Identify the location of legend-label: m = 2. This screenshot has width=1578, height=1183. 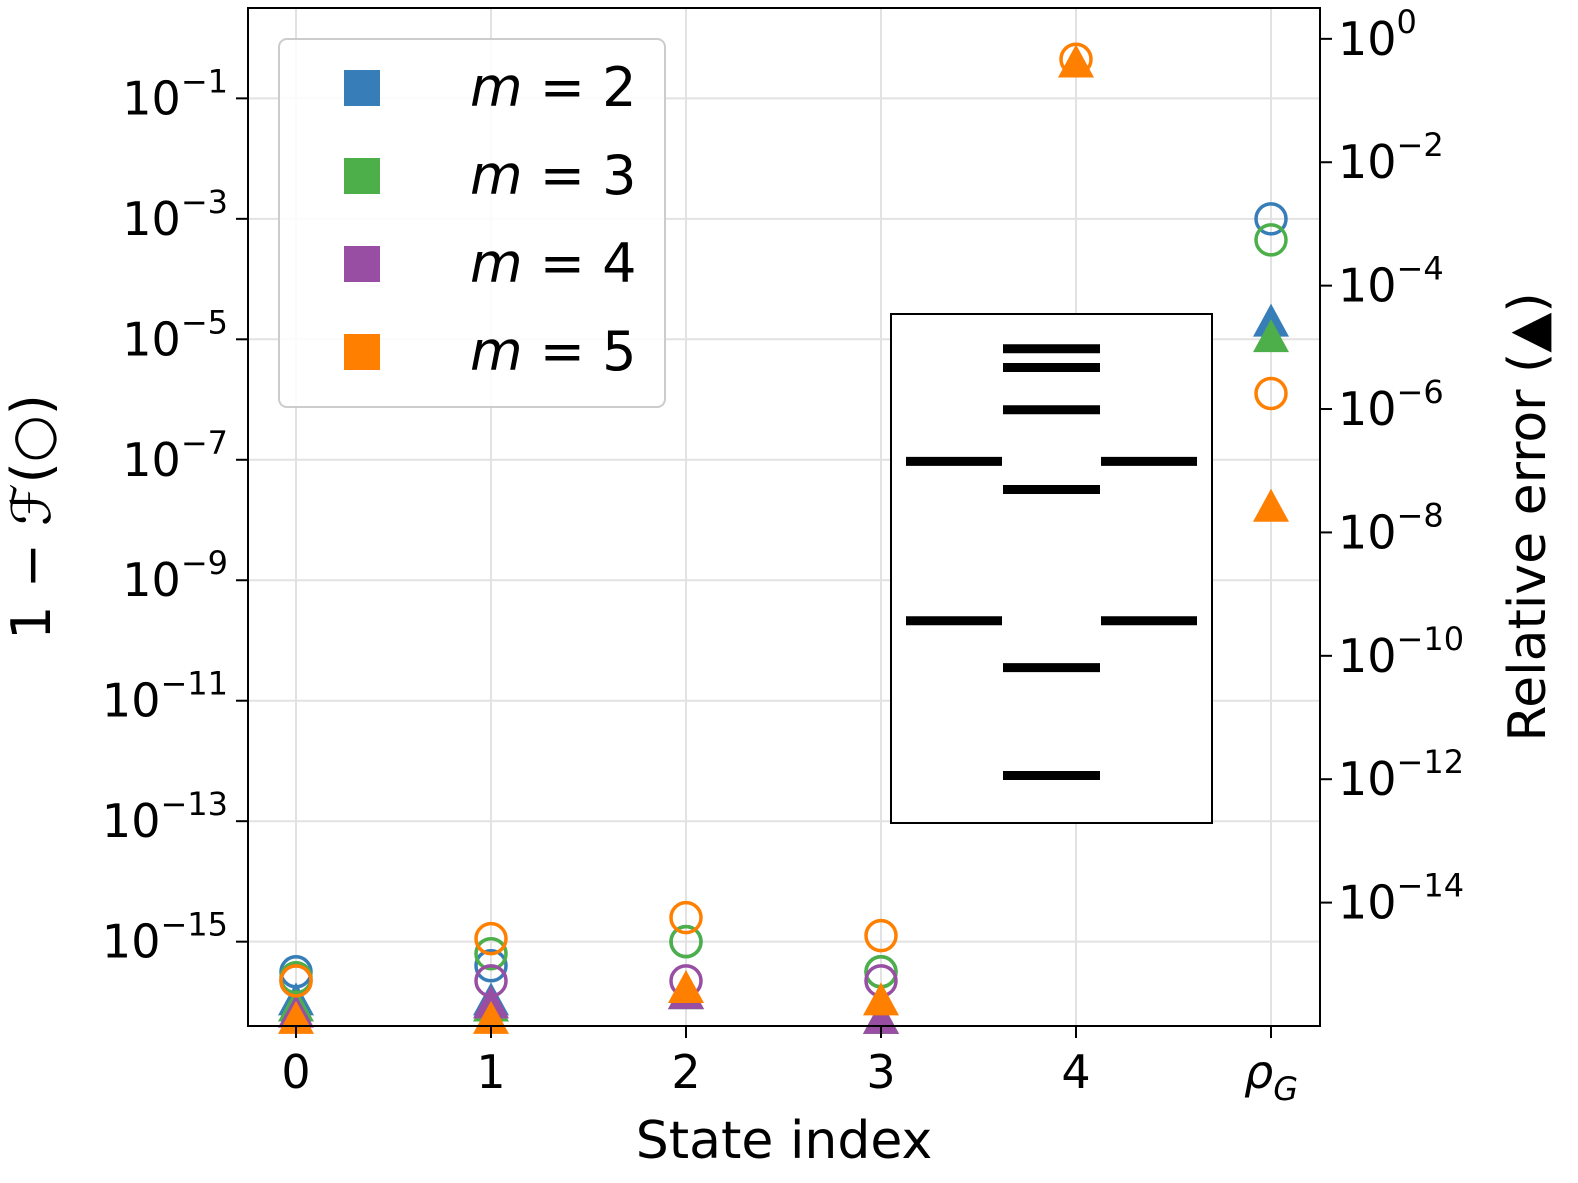
(553, 87).